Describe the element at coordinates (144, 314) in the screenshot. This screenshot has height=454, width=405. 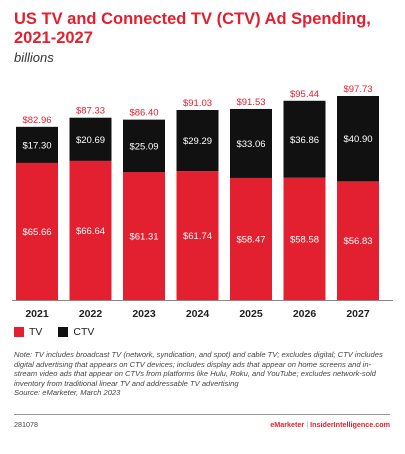
I see `x-tick-label-2023: 2023` at that location.